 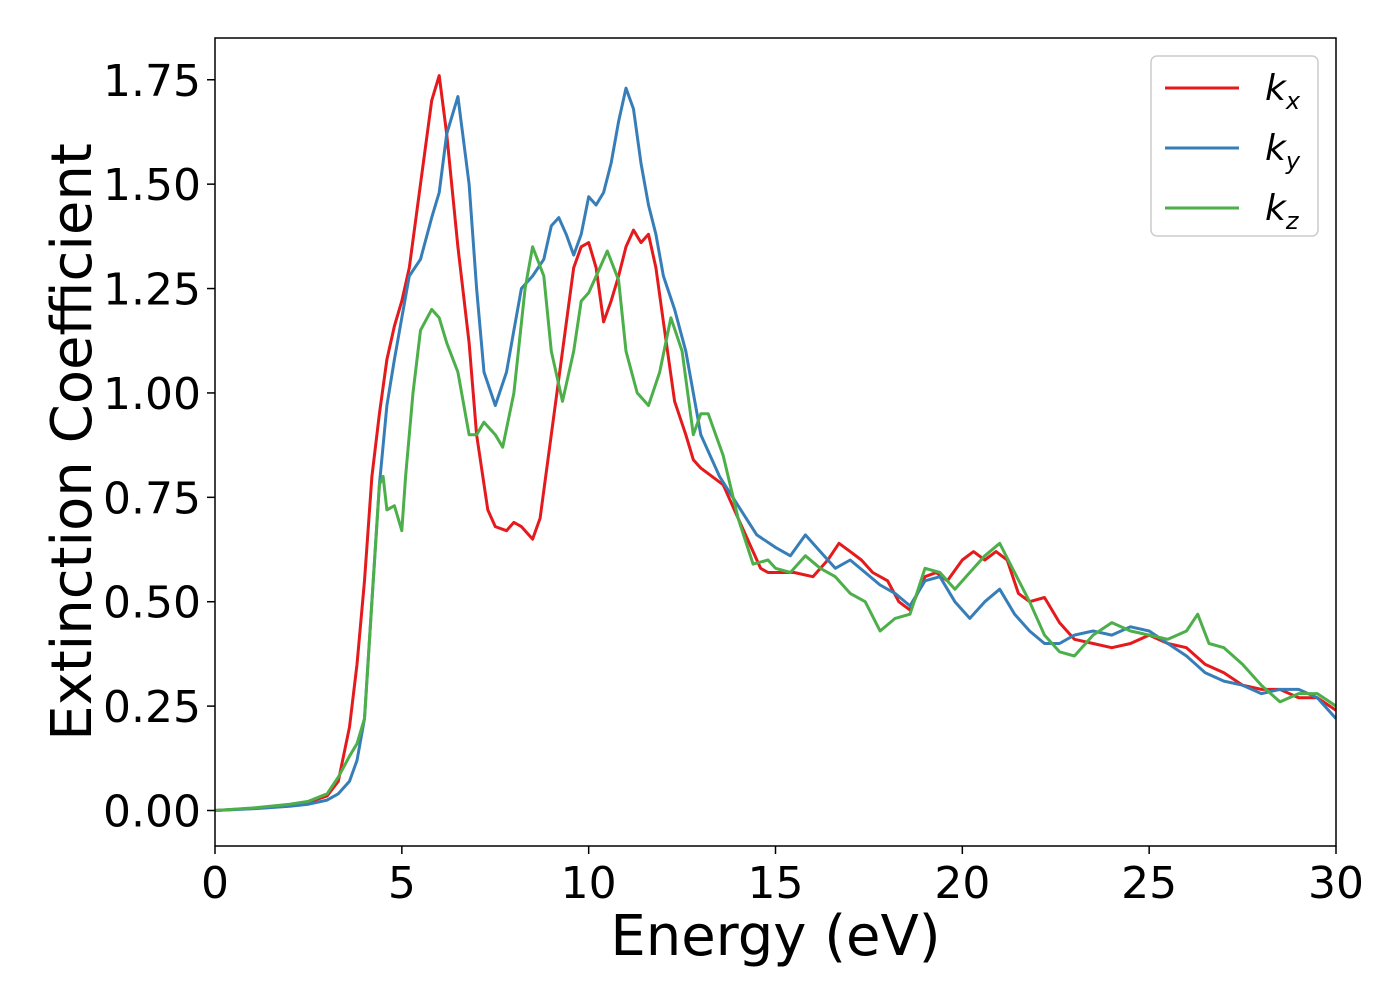 I want to click on y-tick-label: 1.75, so click(x=152, y=81).